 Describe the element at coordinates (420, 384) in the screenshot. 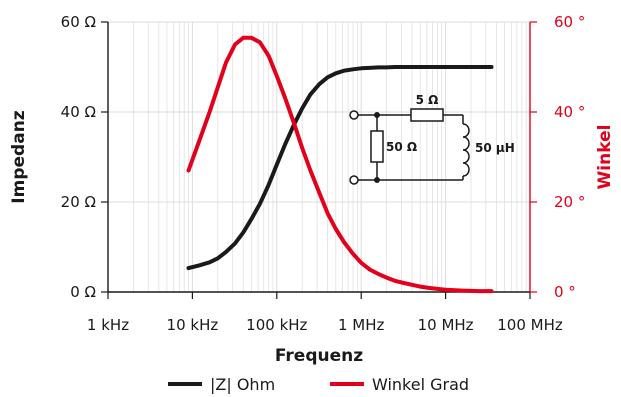

I see `legend-label-angle: Winkel Grad` at that location.